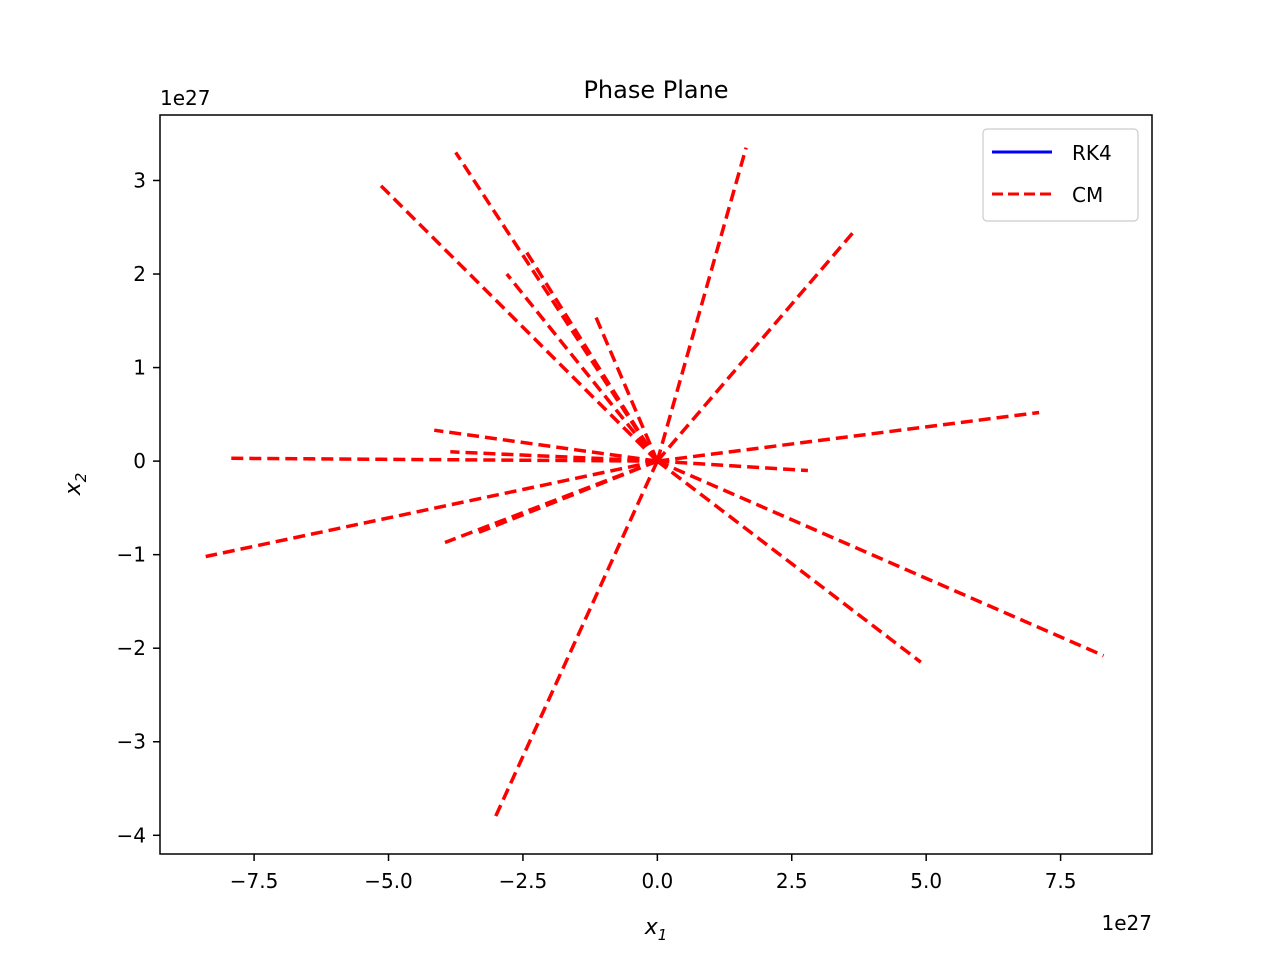 The width and height of the screenshot is (1280, 960). Describe the element at coordinates (254, 881) in the screenshot. I see `x-tick-label: −7.5` at that location.